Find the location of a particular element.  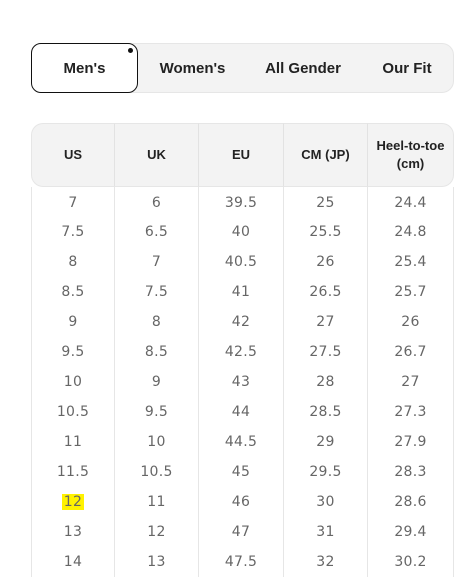

cell-value: 6.5 is located at coordinates (156, 232).